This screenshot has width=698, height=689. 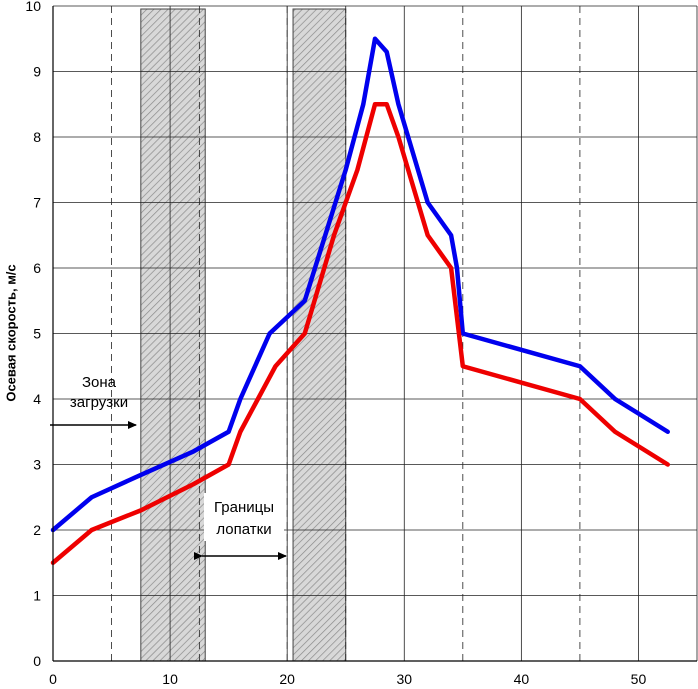 What do you see at coordinates (37, 596) in the screenshot?
I see `y-tick-label: 1` at bounding box center [37, 596].